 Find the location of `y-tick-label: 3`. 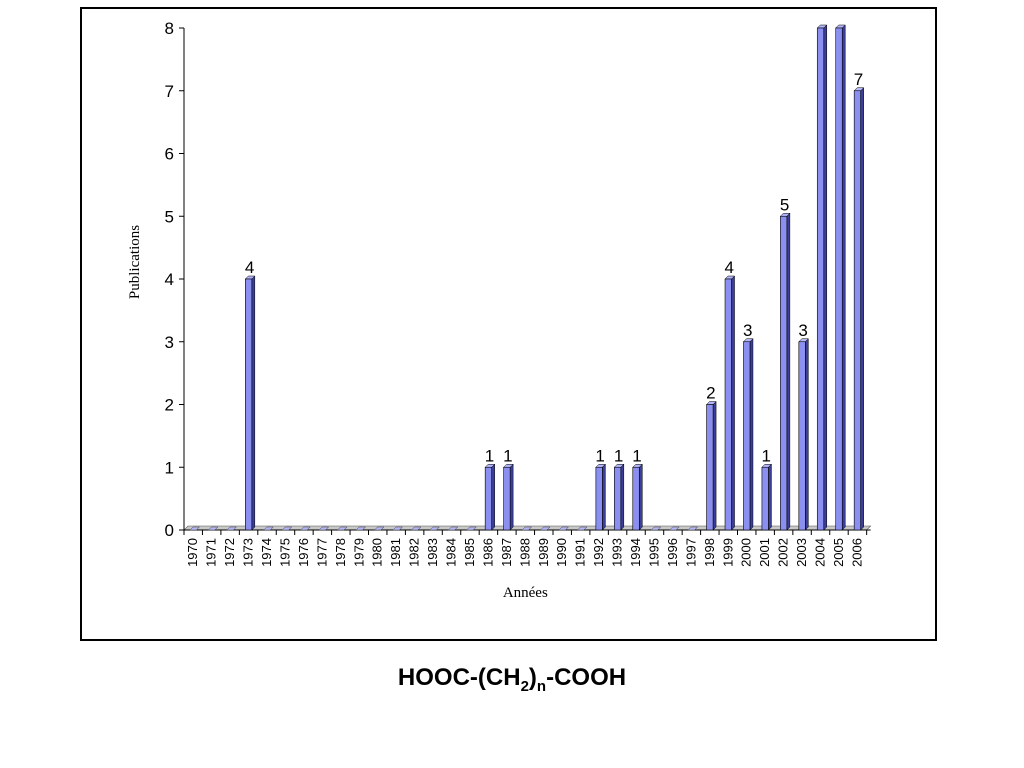

y-tick-label: 3 is located at coordinates (169, 342).